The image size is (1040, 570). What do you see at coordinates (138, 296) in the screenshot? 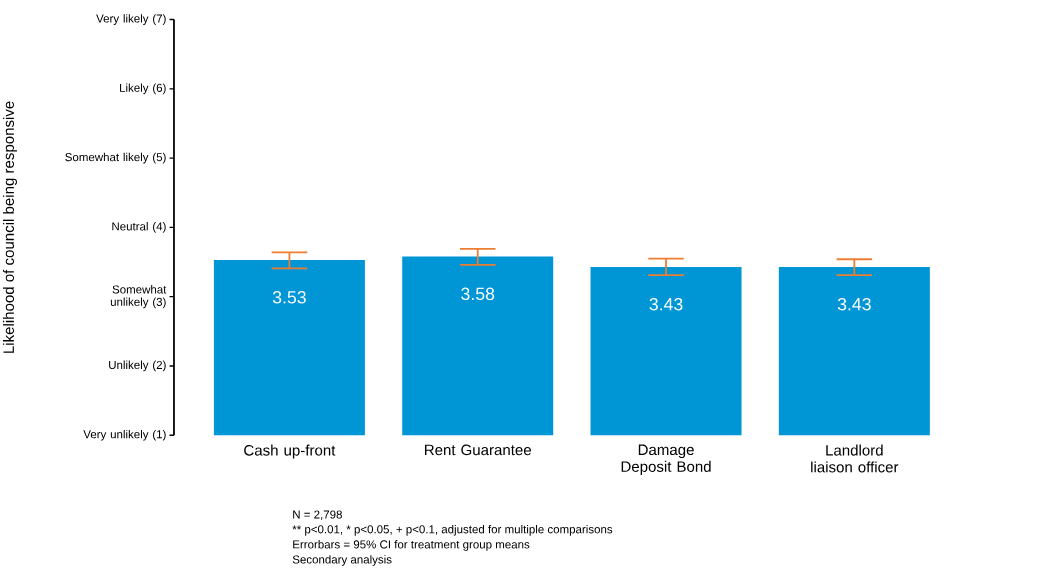
I see `y-tick-label: Somewhat unlikely (3)` at bounding box center [138, 296].